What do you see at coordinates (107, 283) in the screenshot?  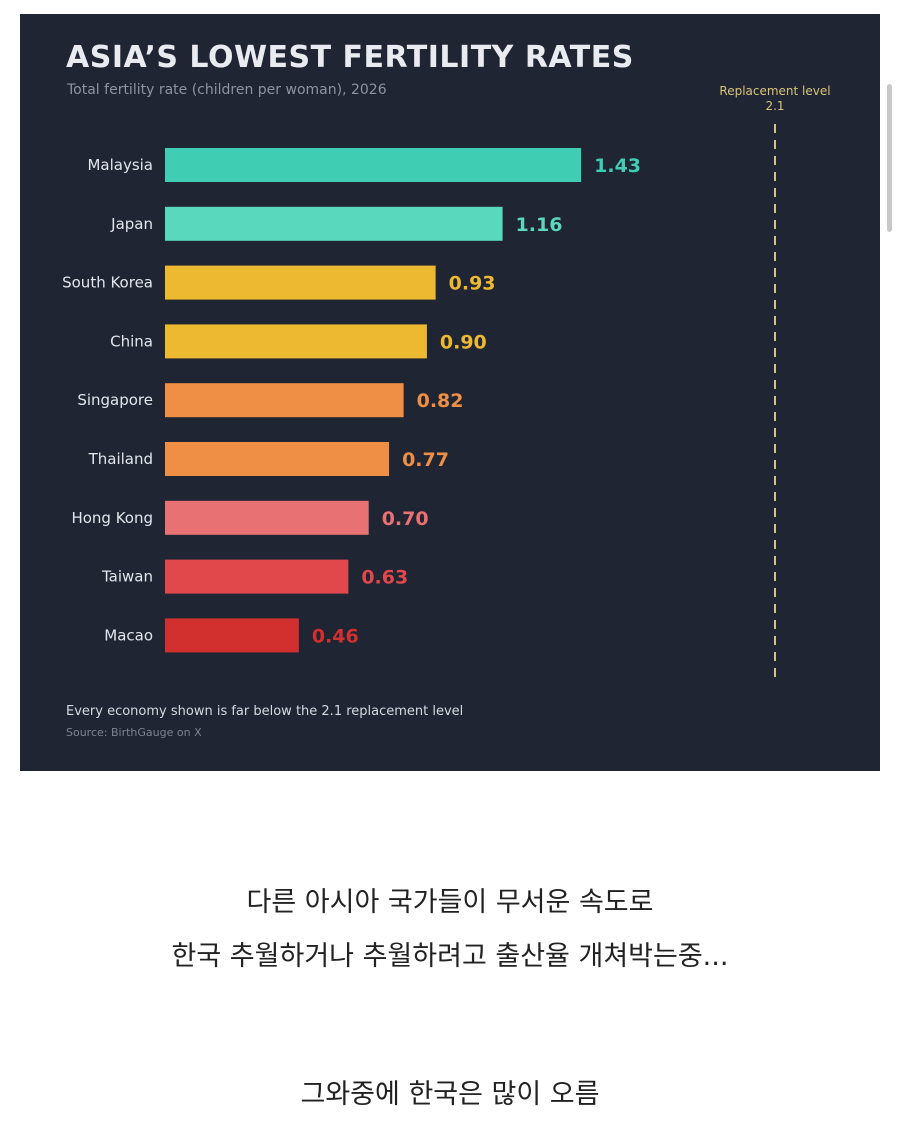 I see `category-label: South Korea` at bounding box center [107, 283].